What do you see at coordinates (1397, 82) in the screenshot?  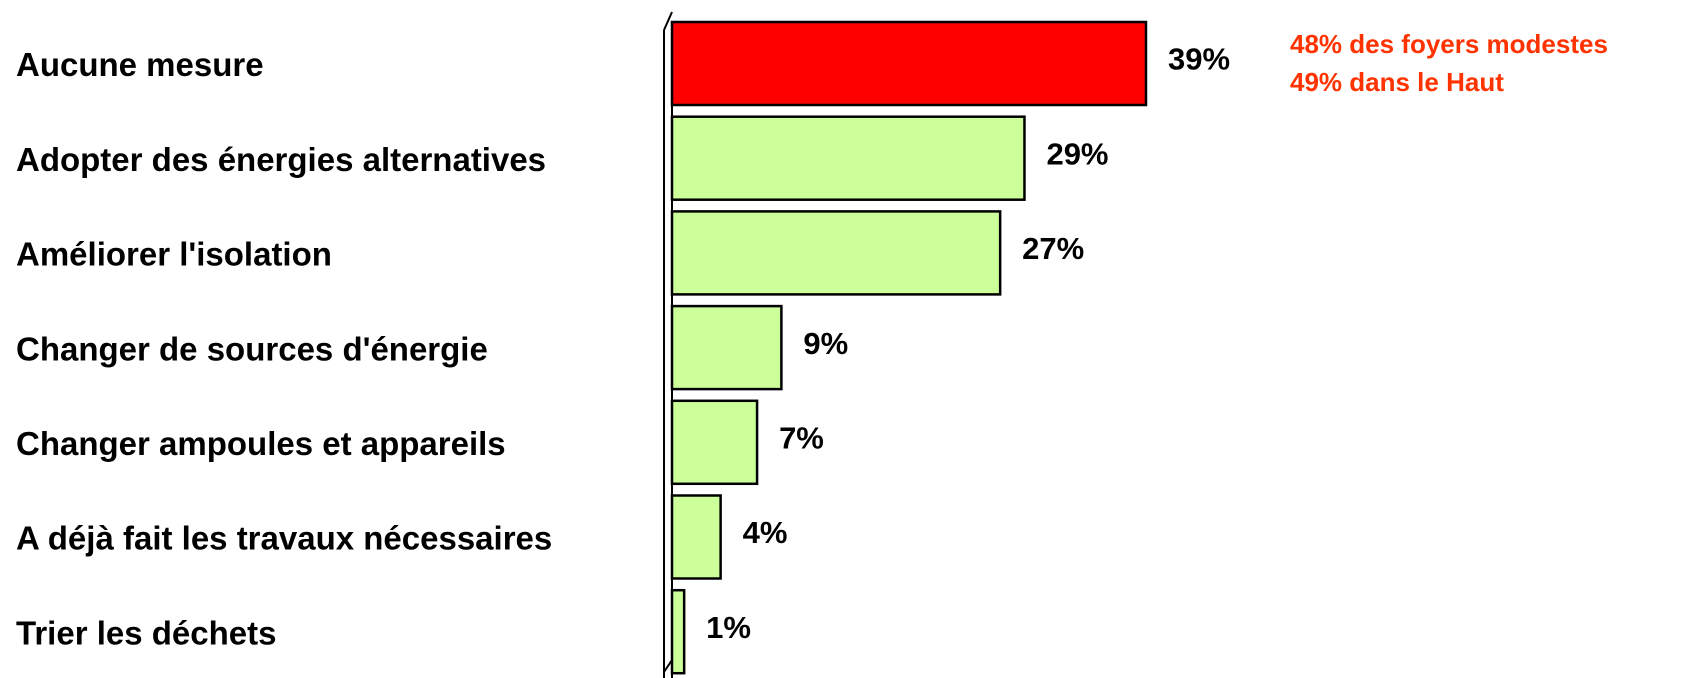 I see `annotation: 49% dans le Haut` at bounding box center [1397, 82].